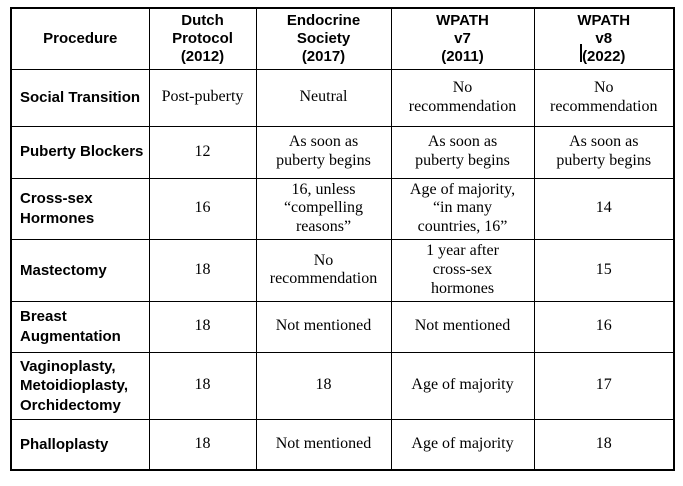 Image resolution: width=683 pixels, height=486 pixels. I want to click on procedure-label: Puberty Blockers, so click(80, 152).